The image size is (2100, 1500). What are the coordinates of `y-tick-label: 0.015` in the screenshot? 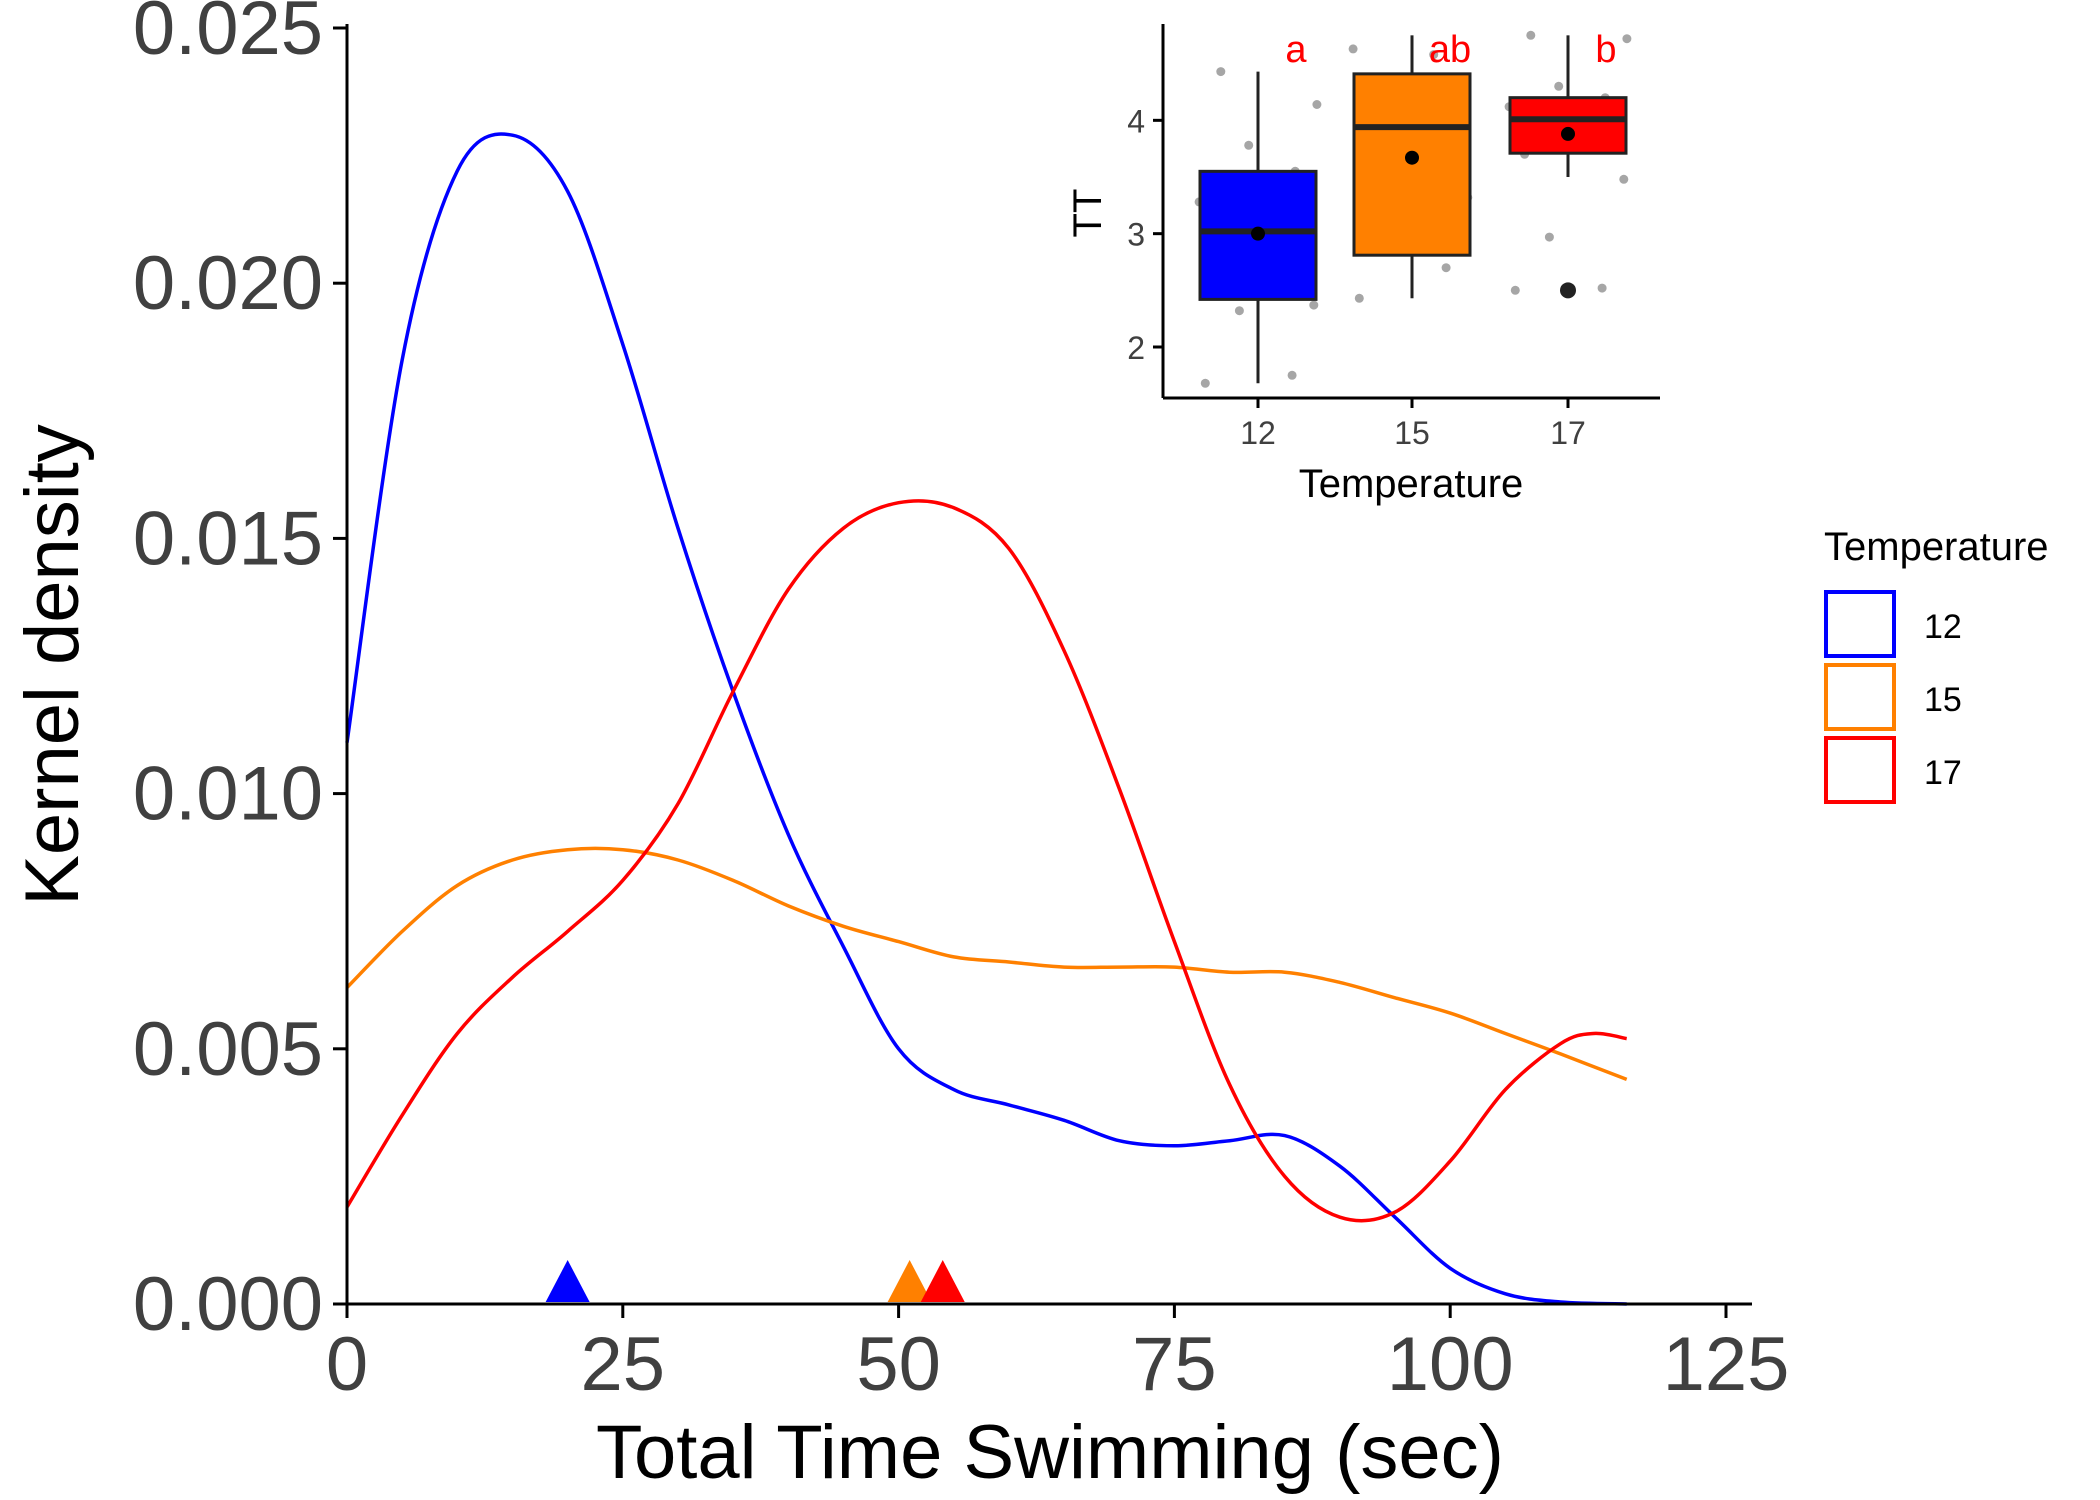 It's located at (228, 538).